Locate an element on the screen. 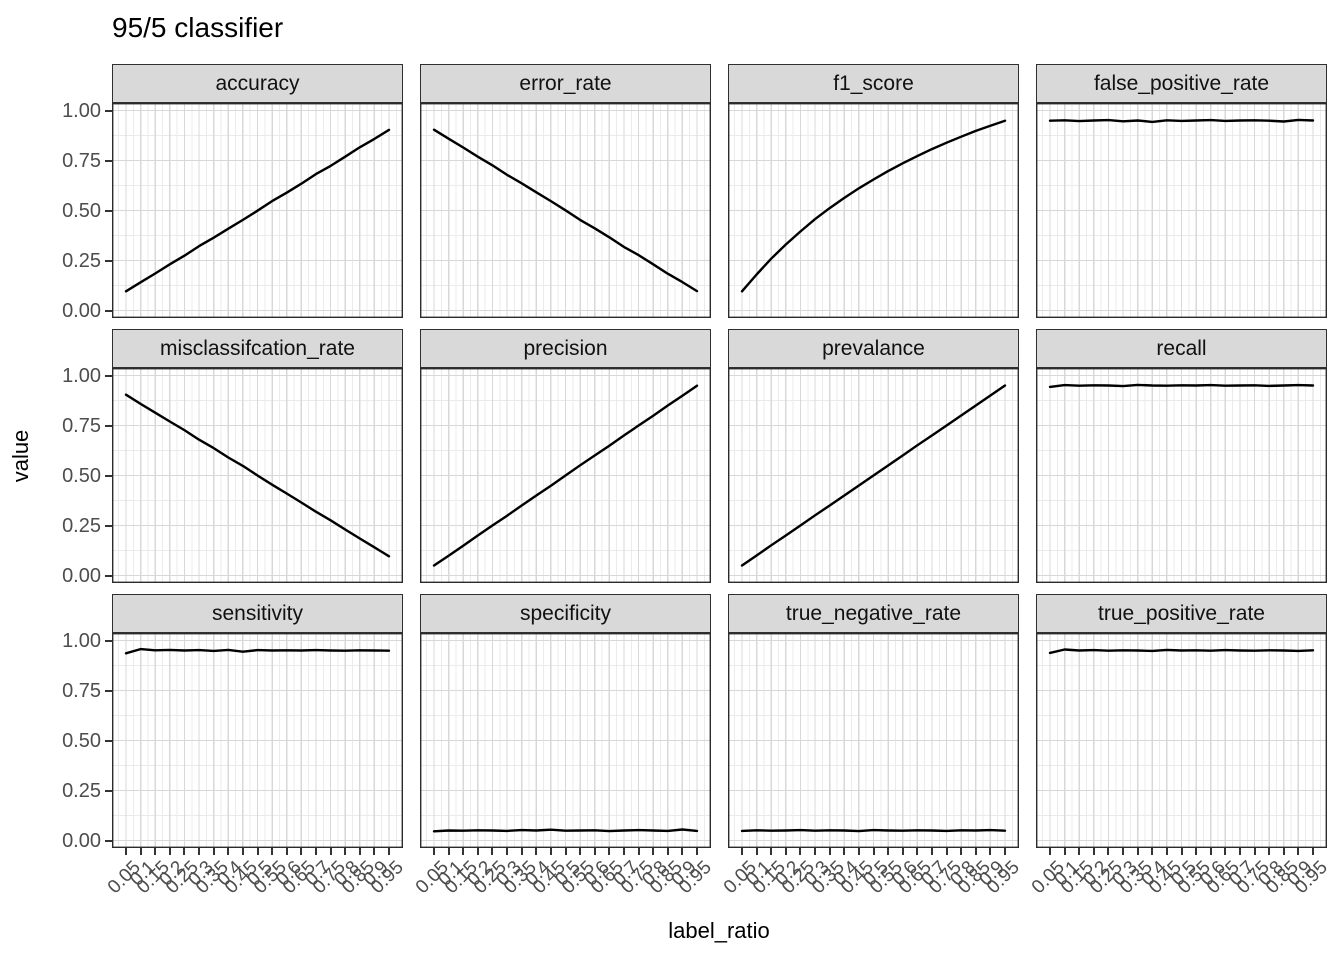 This screenshot has width=1344, height=960. facet-strip-label: specificity is located at coordinates (565, 613).